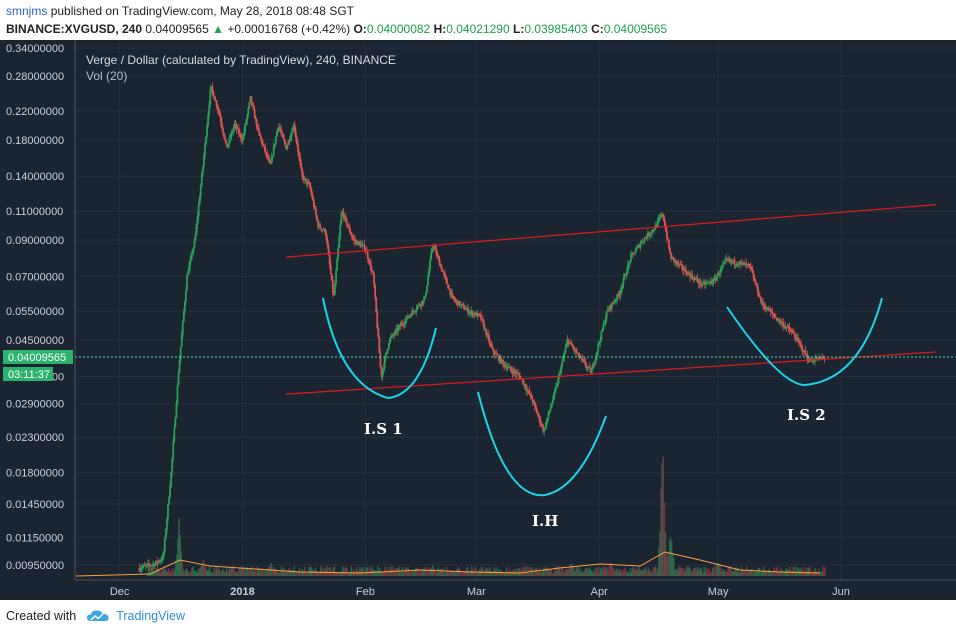  What do you see at coordinates (150, 616) in the screenshot?
I see `tradingview-link: TradingView` at bounding box center [150, 616].